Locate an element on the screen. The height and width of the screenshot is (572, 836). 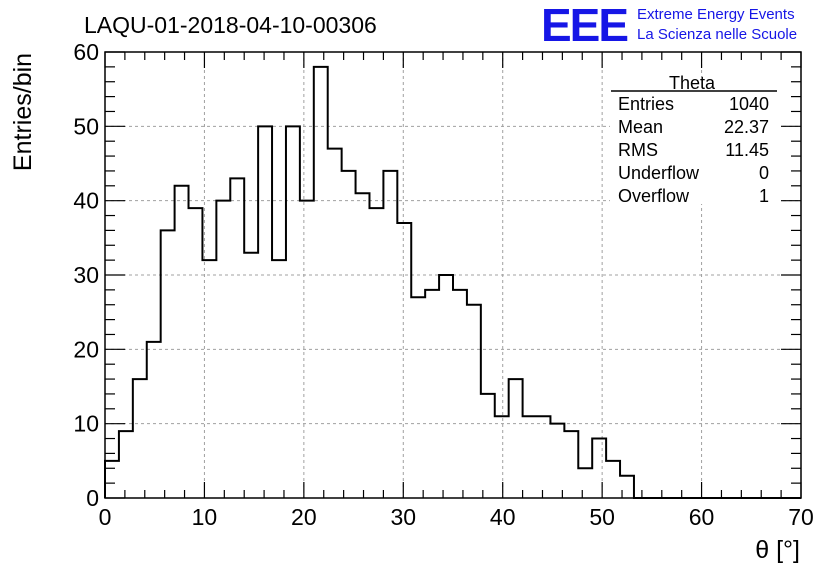
stat-label-entries: Entries is located at coordinates (646, 104).